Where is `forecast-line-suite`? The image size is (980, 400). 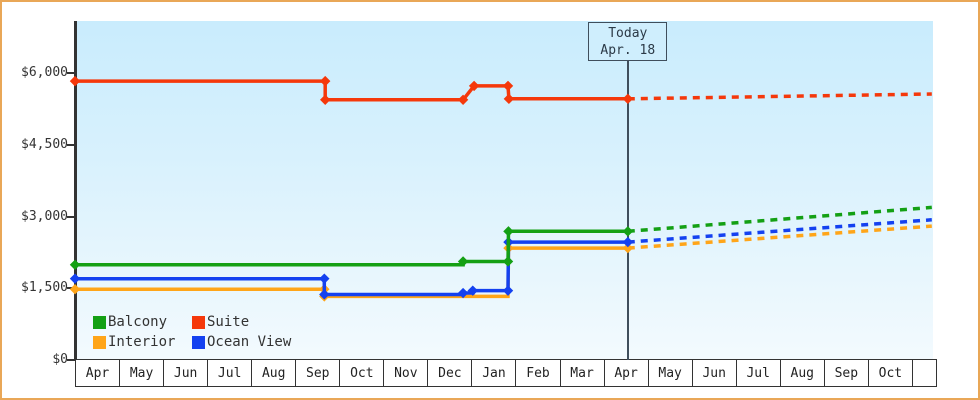 forecast-line-suite is located at coordinates (779, 96).